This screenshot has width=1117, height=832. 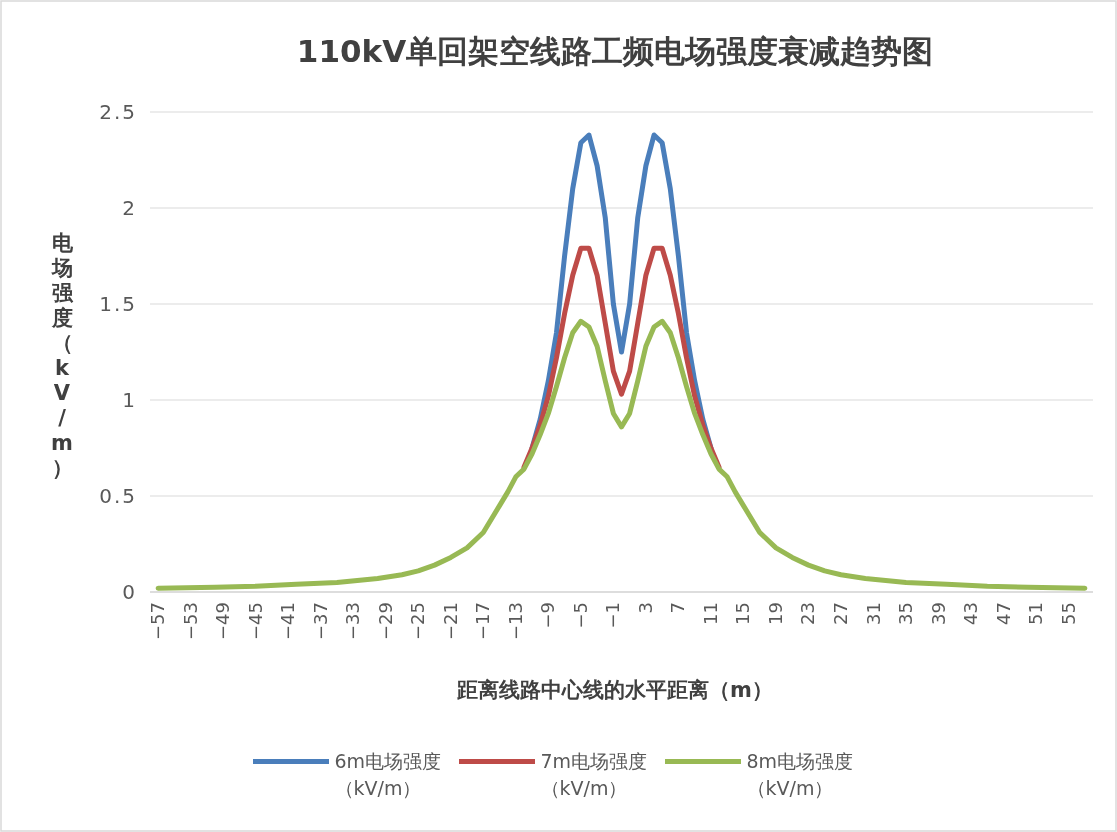 What do you see at coordinates (129, 400) in the screenshot?
I see `y-tick-label: 1` at bounding box center [129, 400].